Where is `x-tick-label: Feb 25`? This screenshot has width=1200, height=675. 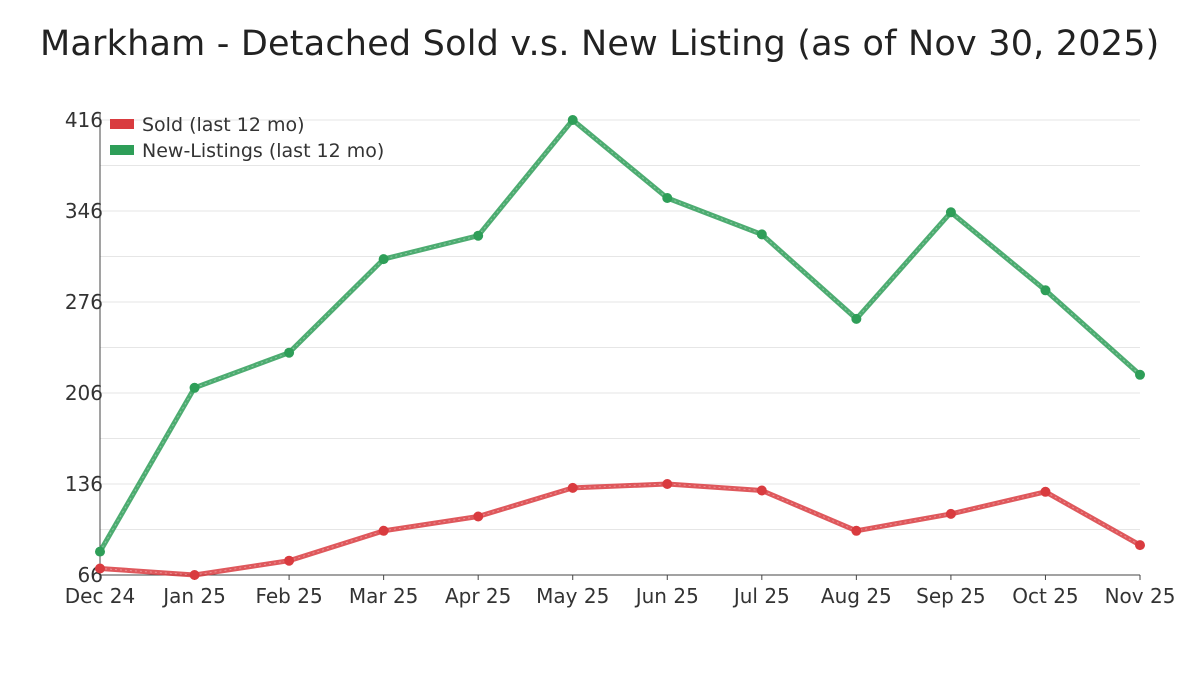
x-tick-label: Feb 25 is located at coordinates (288, 596).